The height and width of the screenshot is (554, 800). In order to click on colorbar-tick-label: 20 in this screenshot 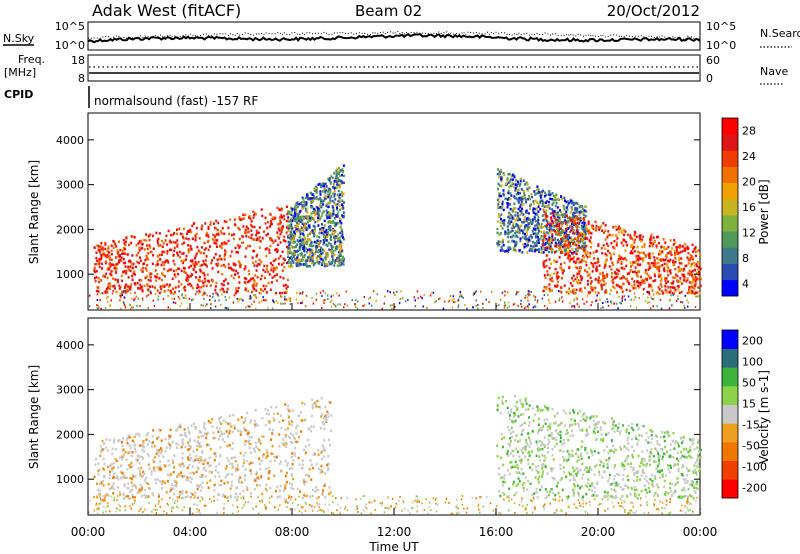, I will do `click(749, 182)`.